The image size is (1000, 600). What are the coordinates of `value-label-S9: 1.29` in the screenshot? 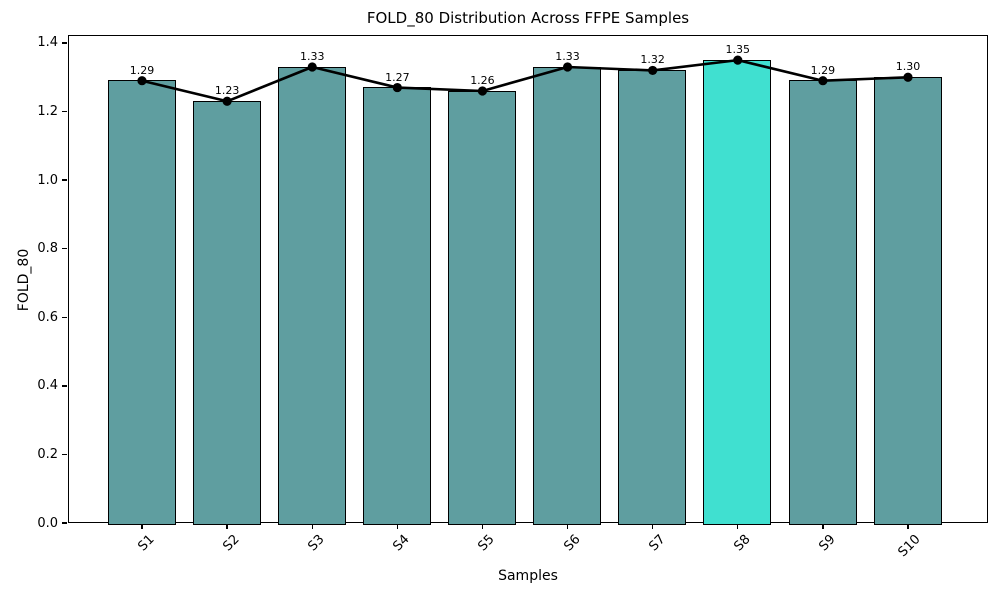 It's located at (823, 70).